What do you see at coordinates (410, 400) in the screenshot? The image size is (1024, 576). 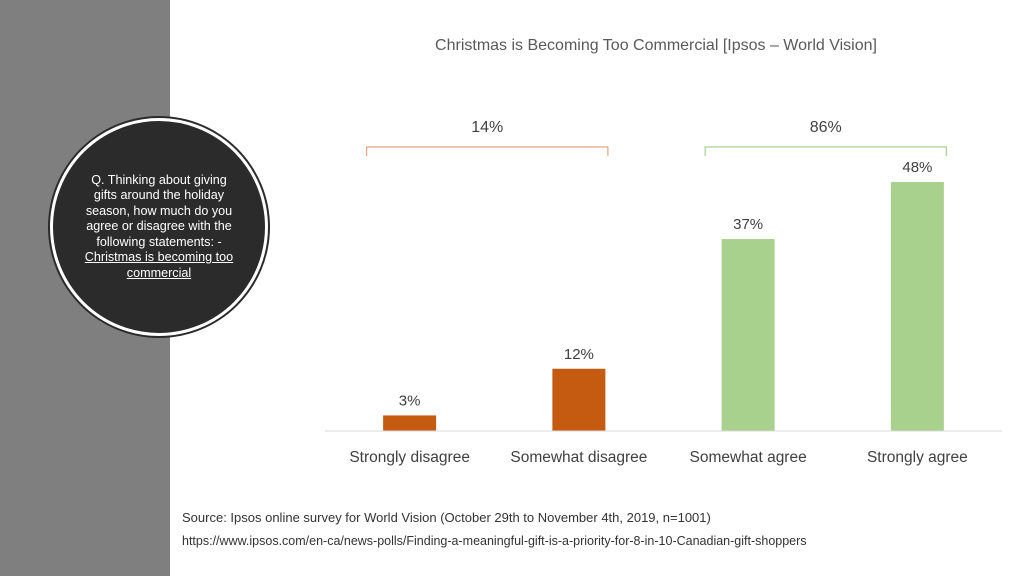 I see `data-label: 3%` at bounding box center [410, 400].